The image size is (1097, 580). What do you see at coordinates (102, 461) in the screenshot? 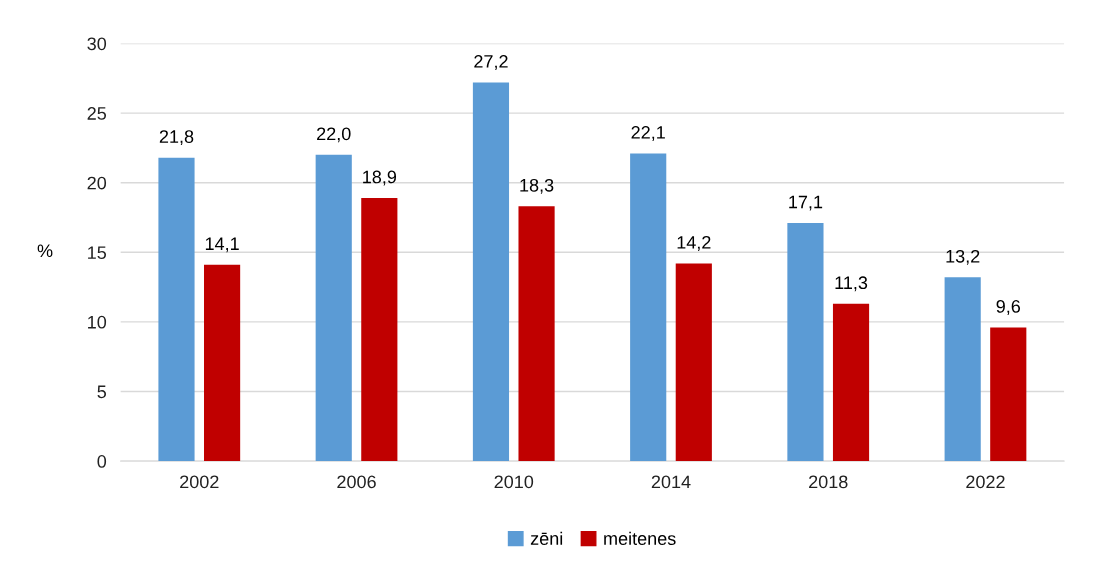
I see `y-tick-label: 0` at bounding box center [102, 461].